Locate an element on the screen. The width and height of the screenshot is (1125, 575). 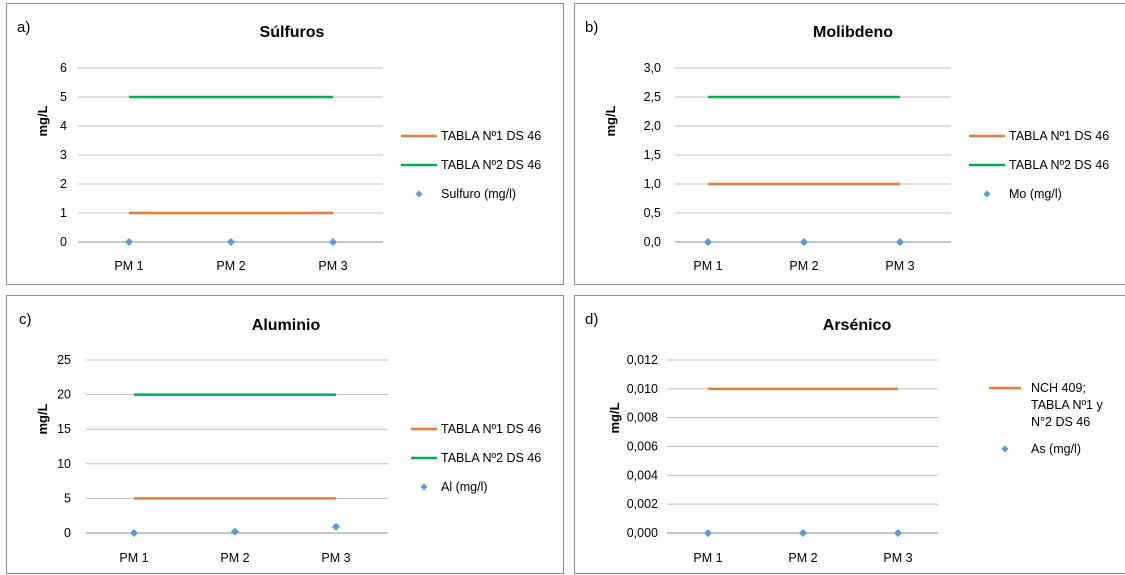
y-tick-label: 1 is located at coordinates (63, 213).